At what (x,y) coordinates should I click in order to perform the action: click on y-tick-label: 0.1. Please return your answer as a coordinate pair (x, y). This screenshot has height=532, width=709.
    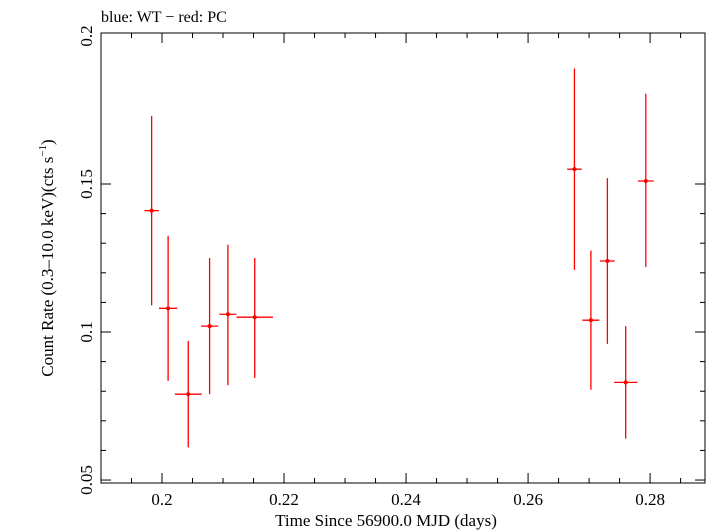
    Looking at the image, I should click on (86, 331).